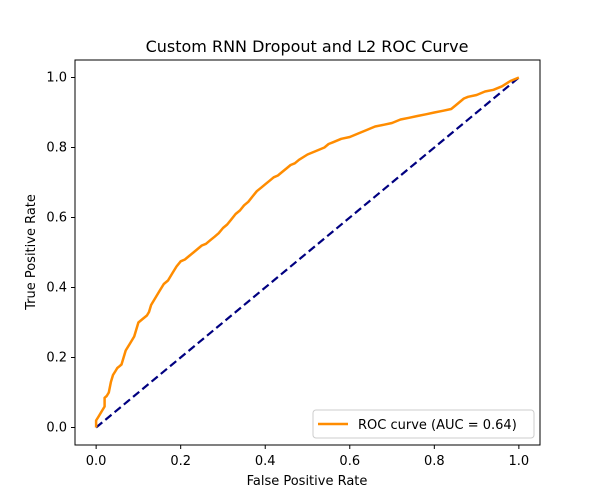 The height and width of the screenshot is (500, 600). Describe the element at coordinates (437, 425) in the screenshot. I see `legend-label-roc: ROC curve (AUC = 0.64)` at that location.